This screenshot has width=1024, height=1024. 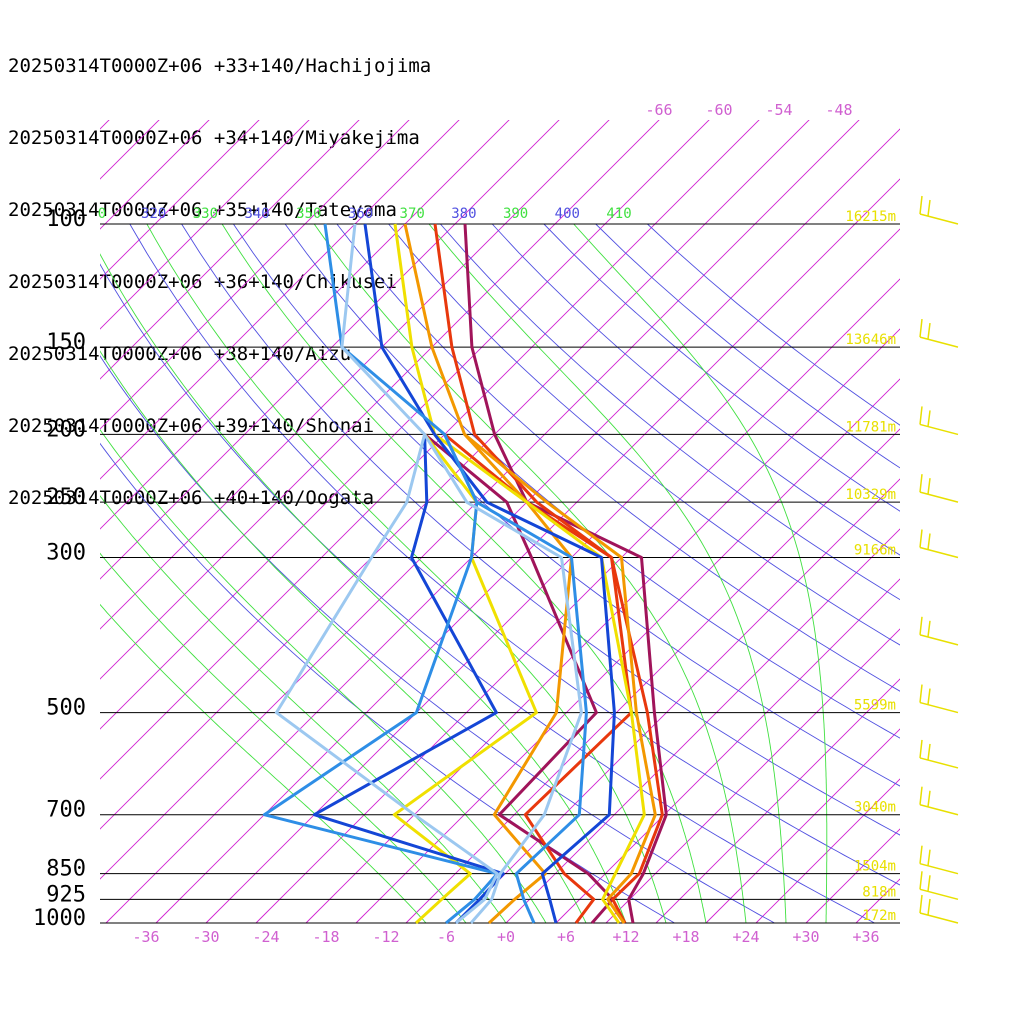 I want to click on legend-entry-miyakejima: 20250314T0000Z+06 +34+140/Miyakejima, so click(x=214, y=138).